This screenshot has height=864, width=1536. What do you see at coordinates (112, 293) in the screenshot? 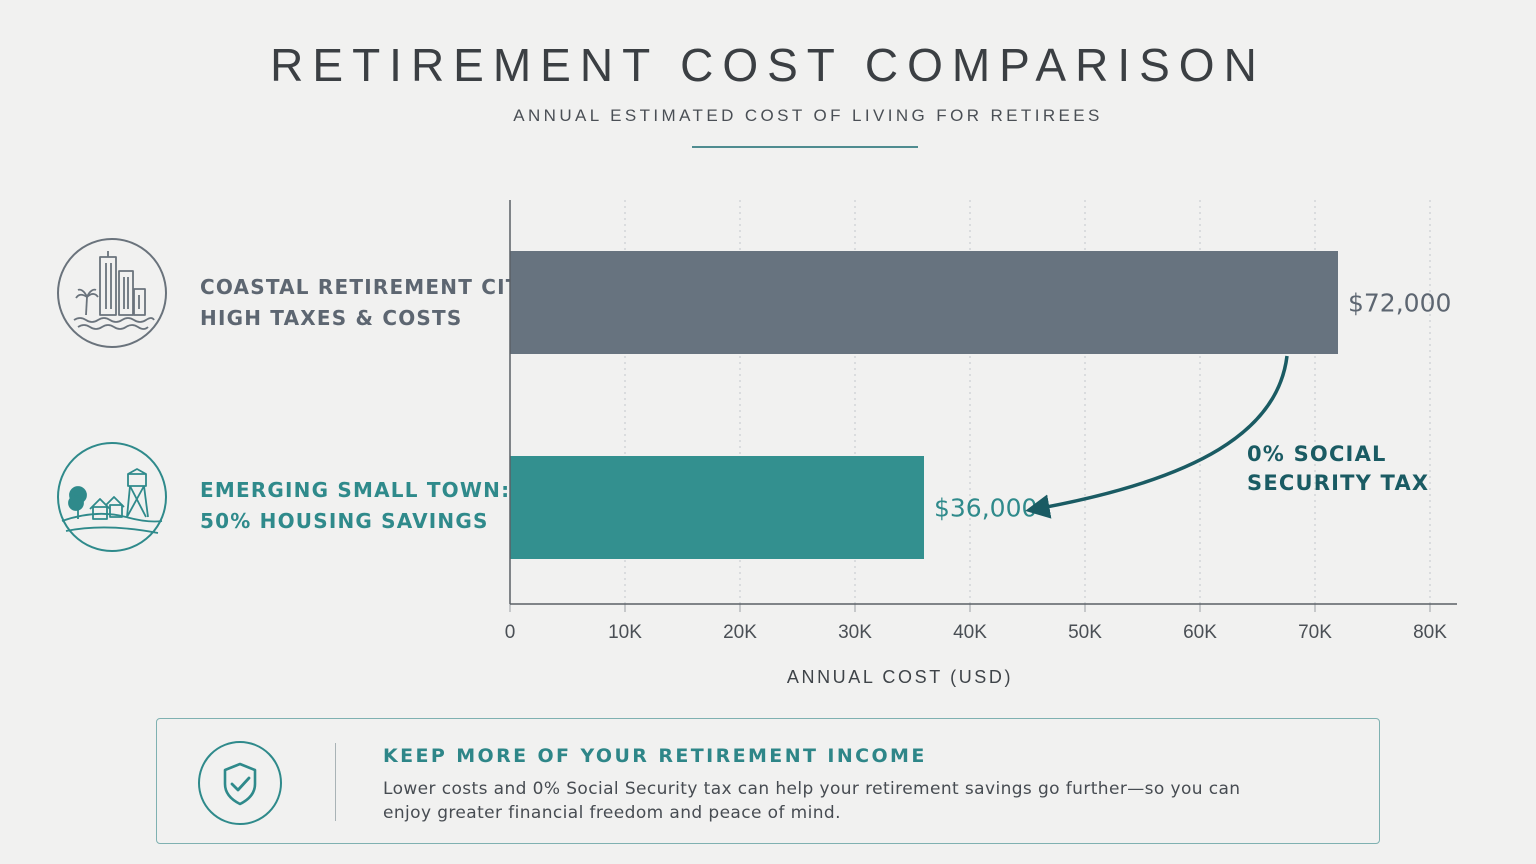
I see `city-skyline-icon` at bounding box center [112, 293].